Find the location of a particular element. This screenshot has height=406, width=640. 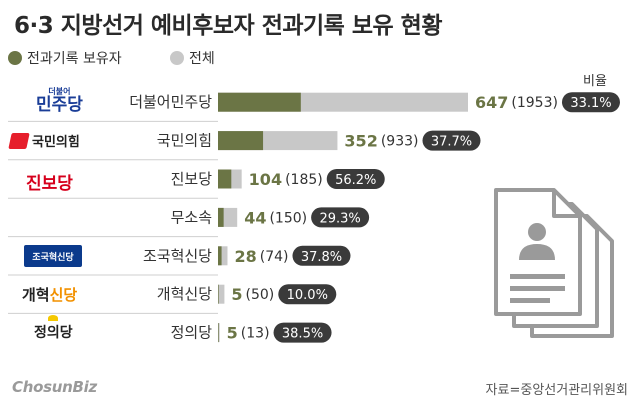

ratio-label: 38.5% is located at coordinates (302, 334).